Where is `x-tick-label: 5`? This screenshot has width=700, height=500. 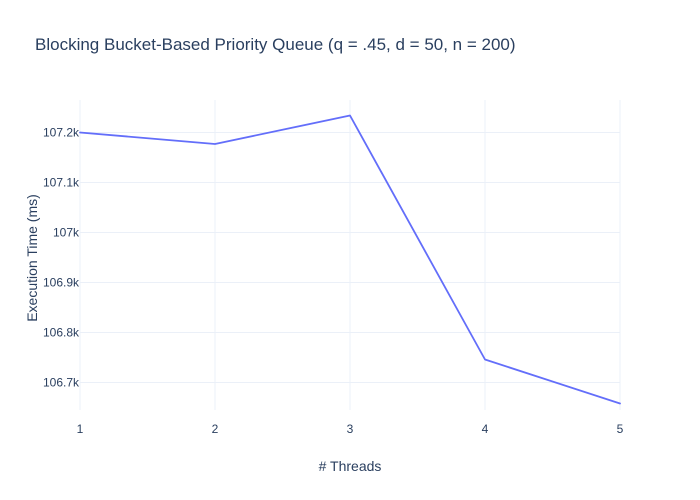
x-tick-label: 5 is located at coordinates (620, 429).